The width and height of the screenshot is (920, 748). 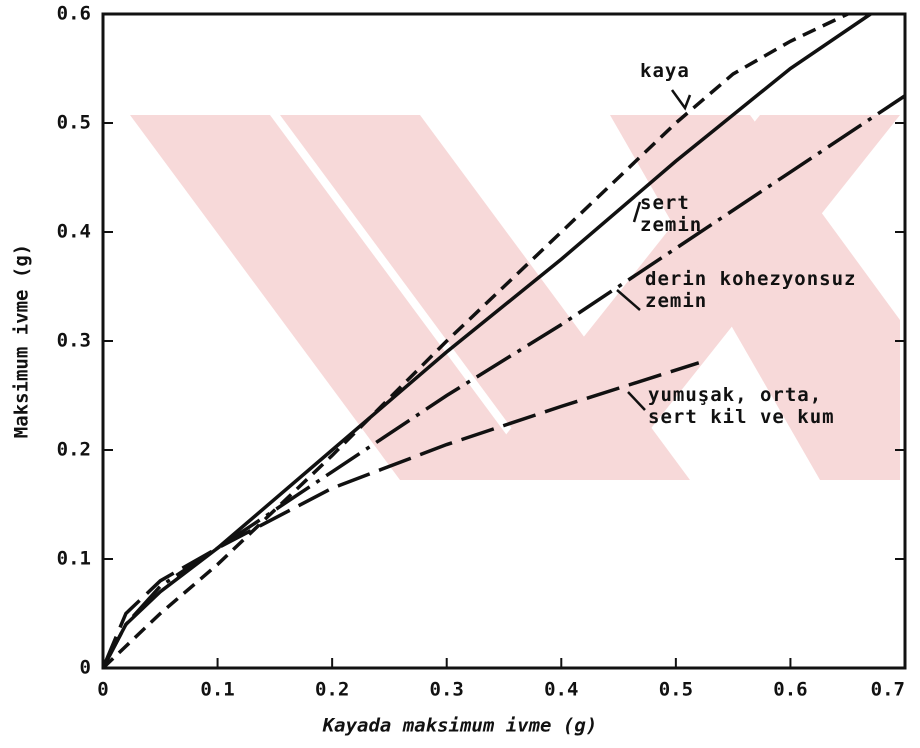 I want to click on x-axis-title: Kayada maksimum ivme (g), so click(x=460, y=726).